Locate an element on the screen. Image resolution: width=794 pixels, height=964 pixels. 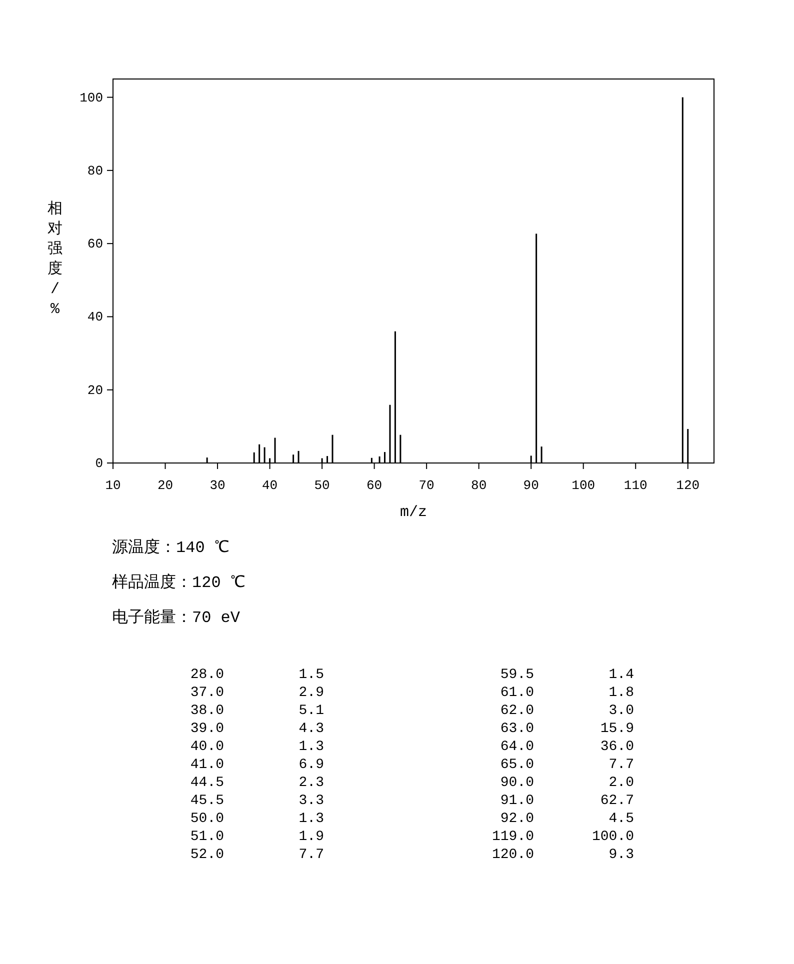
text: 15.9 is located at coordinates (617, 729).